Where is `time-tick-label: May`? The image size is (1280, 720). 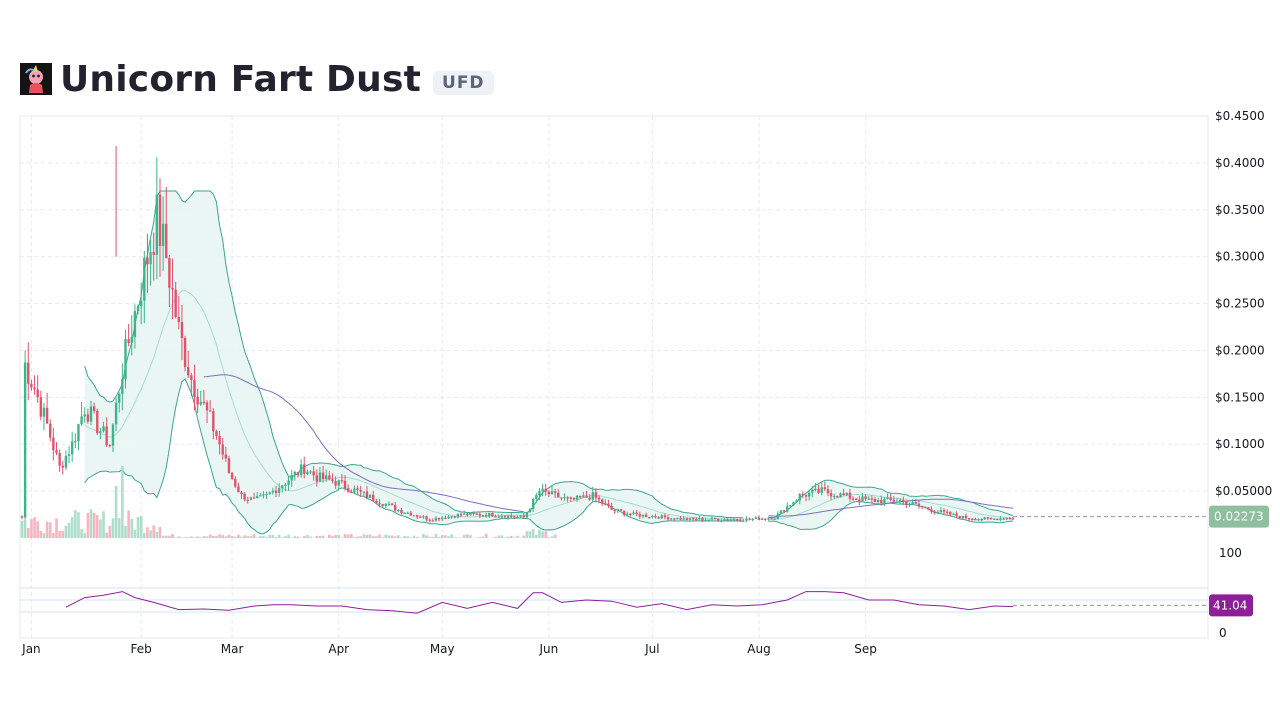 time-tick-label: May is located at coordinates (442, 649).